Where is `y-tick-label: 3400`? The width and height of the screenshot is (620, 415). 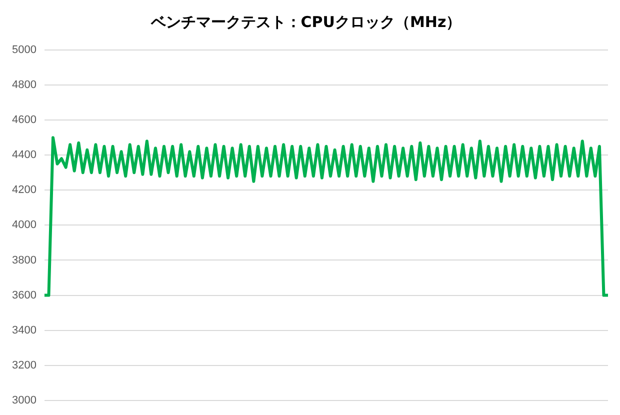
y-tick-label: 3400 is located at coordinates (24, 330).